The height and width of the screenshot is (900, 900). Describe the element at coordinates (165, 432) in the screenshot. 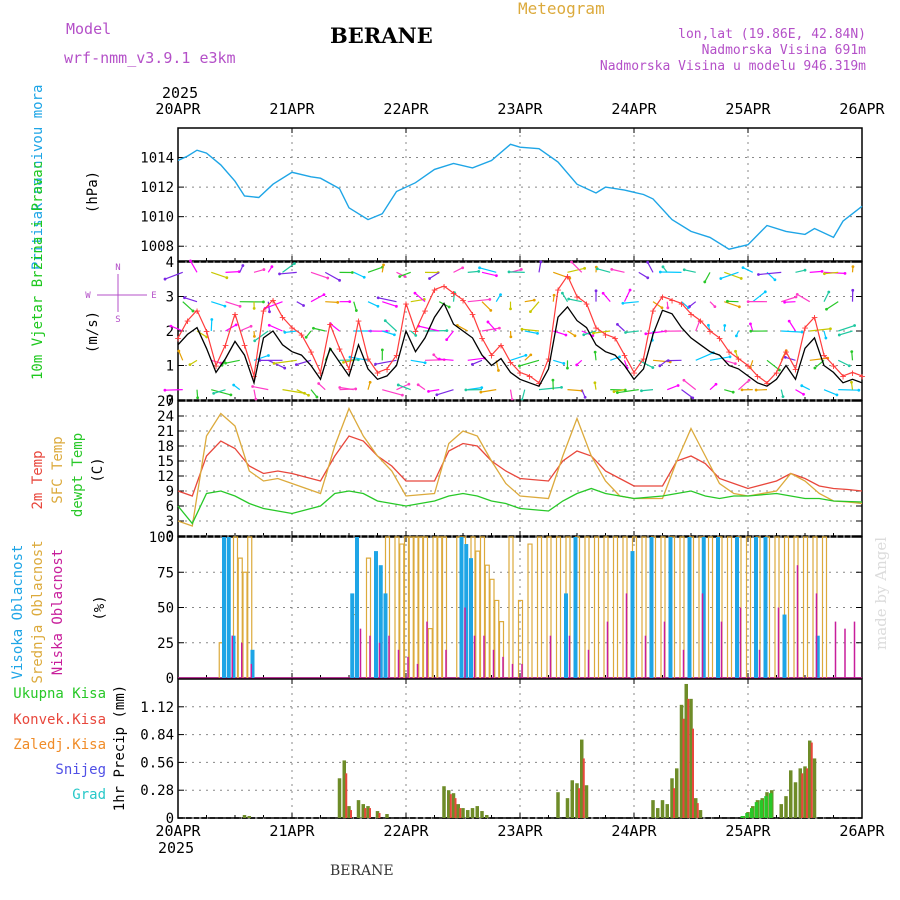

I see `p3-ytick-label: 21` at that location.